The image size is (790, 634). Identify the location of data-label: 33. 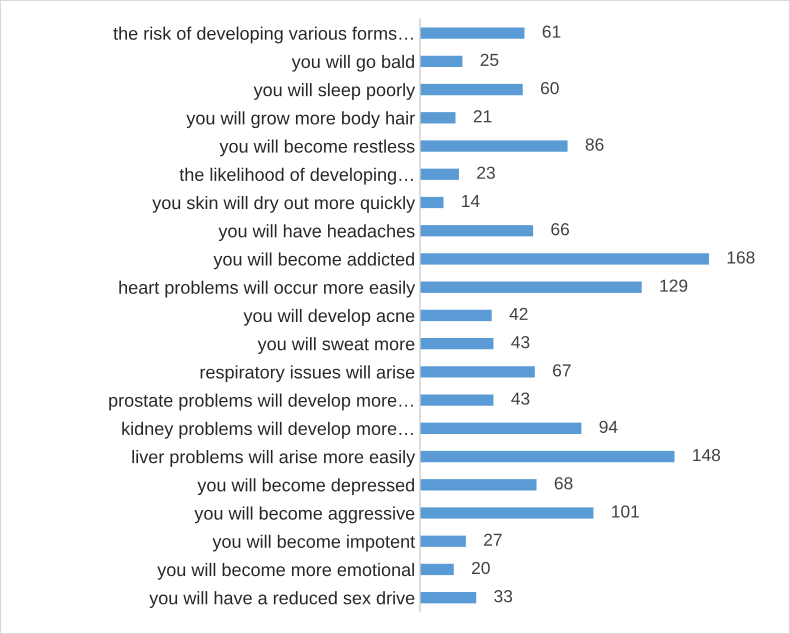
(503, 596).